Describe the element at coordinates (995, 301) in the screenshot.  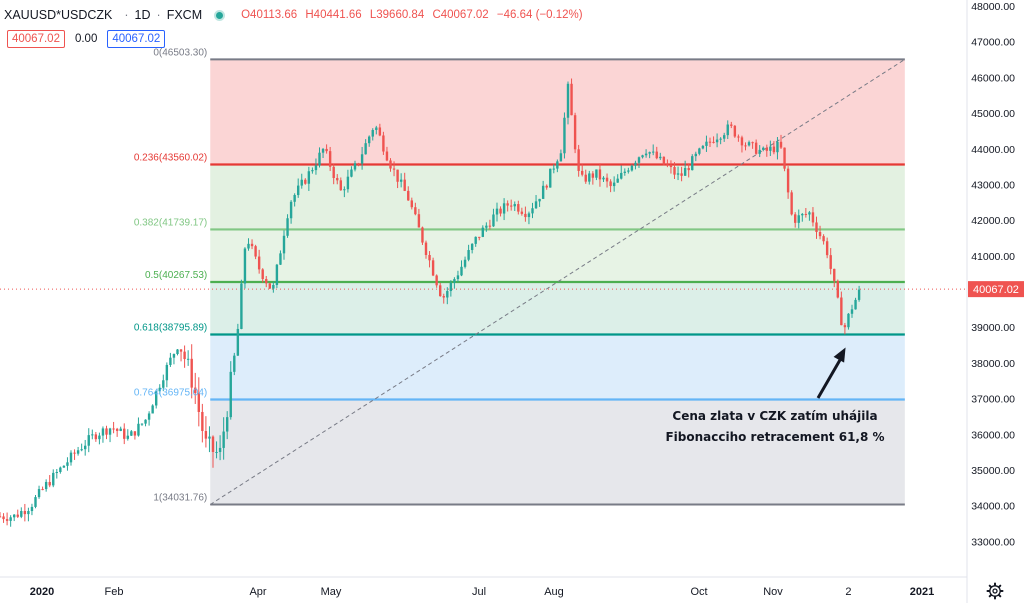
I see `price-axis-bg` at that location.